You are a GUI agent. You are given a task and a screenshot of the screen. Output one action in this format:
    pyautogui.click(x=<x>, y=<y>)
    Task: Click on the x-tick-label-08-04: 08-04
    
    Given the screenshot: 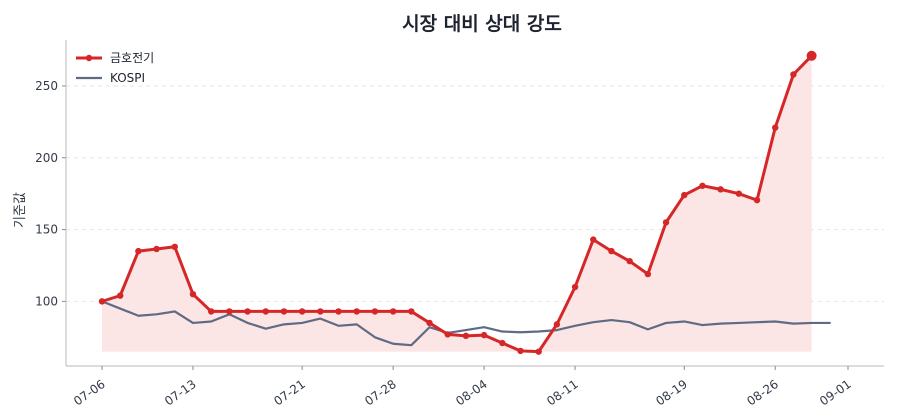 What is the action you would take?
    pyautogui.click(x=471, y=392)
    